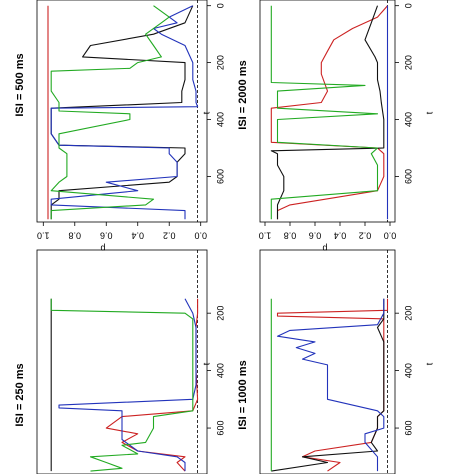 The height and width of the screenshot is (474, 474). Describe the element at coordinates (243, 94) in the screenshot. I see `panel-title: ISI = 2000 ms` at that location.